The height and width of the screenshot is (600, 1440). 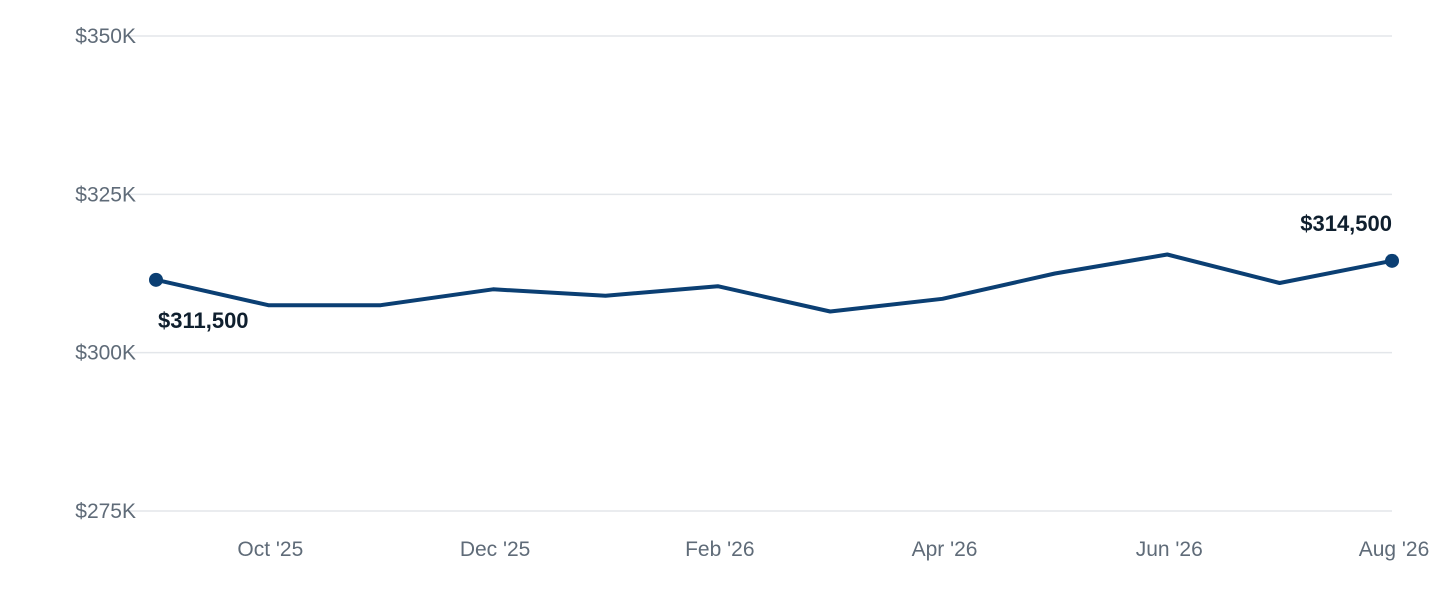 I want to click on data-points, so click(x=774, y=270).